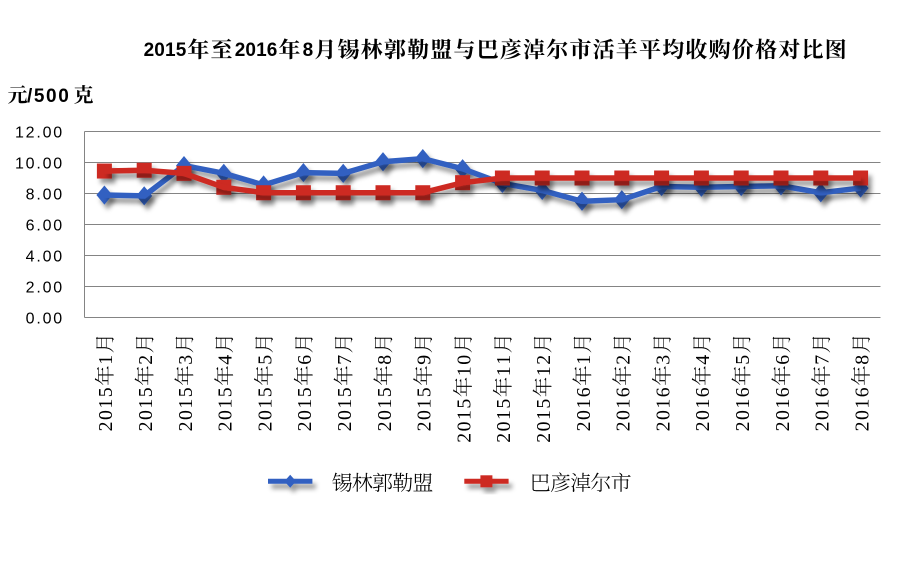  I want to click on svg-text: 10.00, so click(39, 164).